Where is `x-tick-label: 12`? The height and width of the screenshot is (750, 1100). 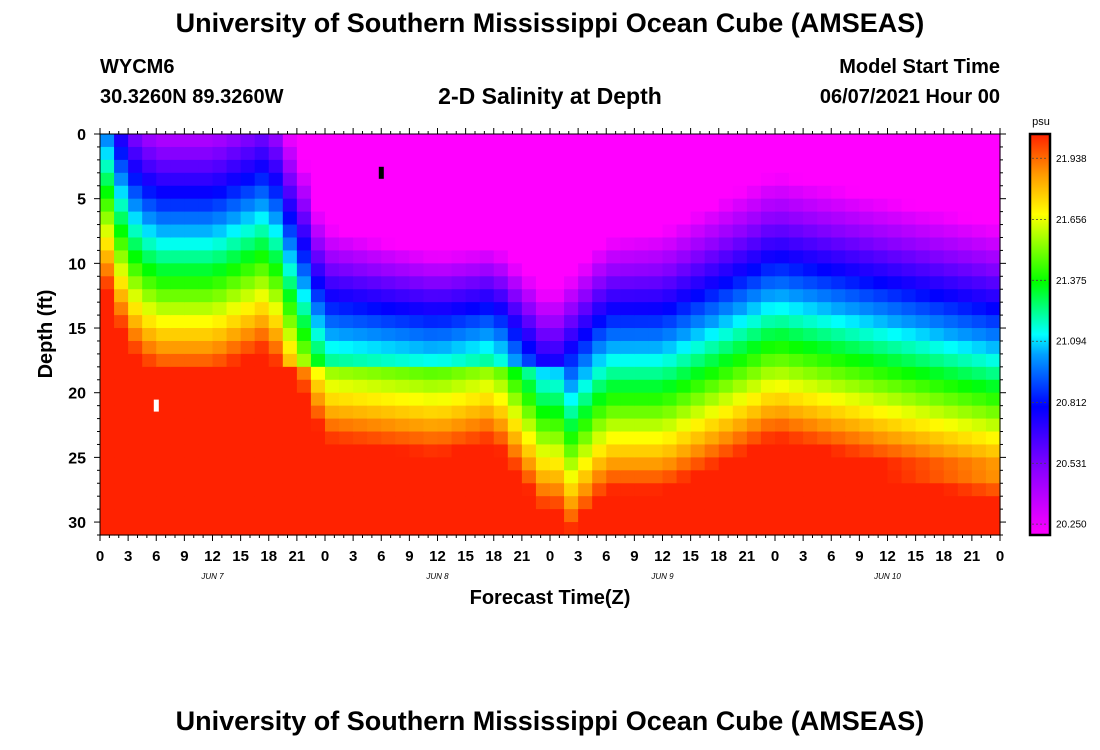 x-tick-label: 12 is located at coordinates (662, 556).